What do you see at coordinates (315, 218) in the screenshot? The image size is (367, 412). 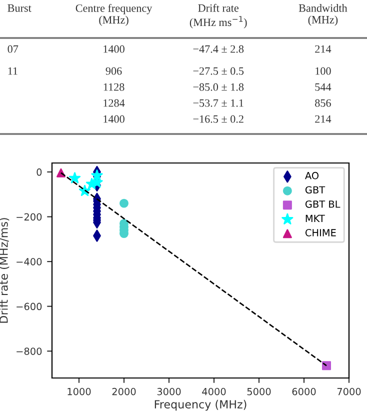 I see `legend-label: MKT` at bounding box center [315, 218].